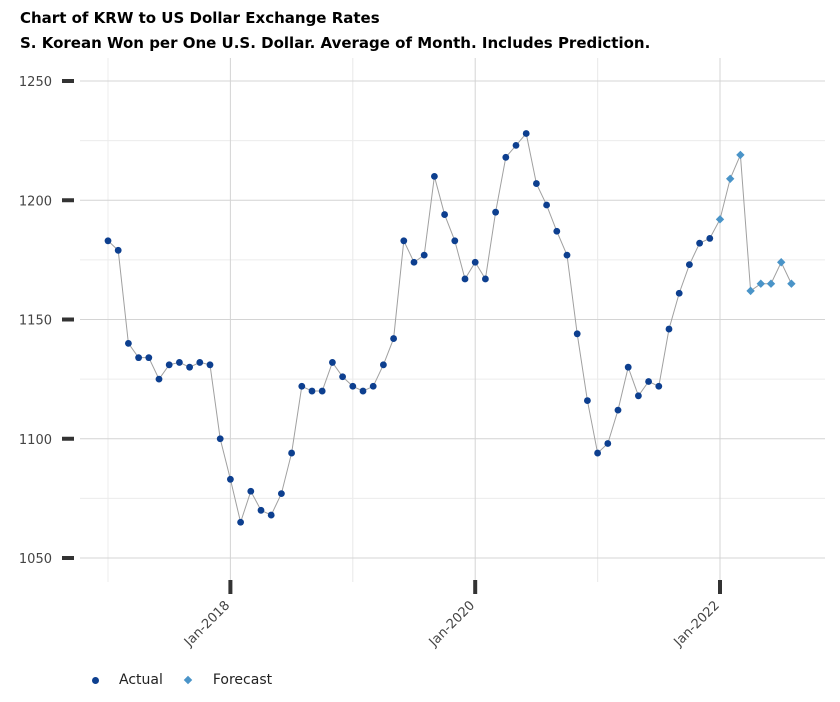 This screenshot has width=840, height=702. Describe the element at coordinates (35, 82) in the screenshot. I see `y-tick-label: 1250` at that location.